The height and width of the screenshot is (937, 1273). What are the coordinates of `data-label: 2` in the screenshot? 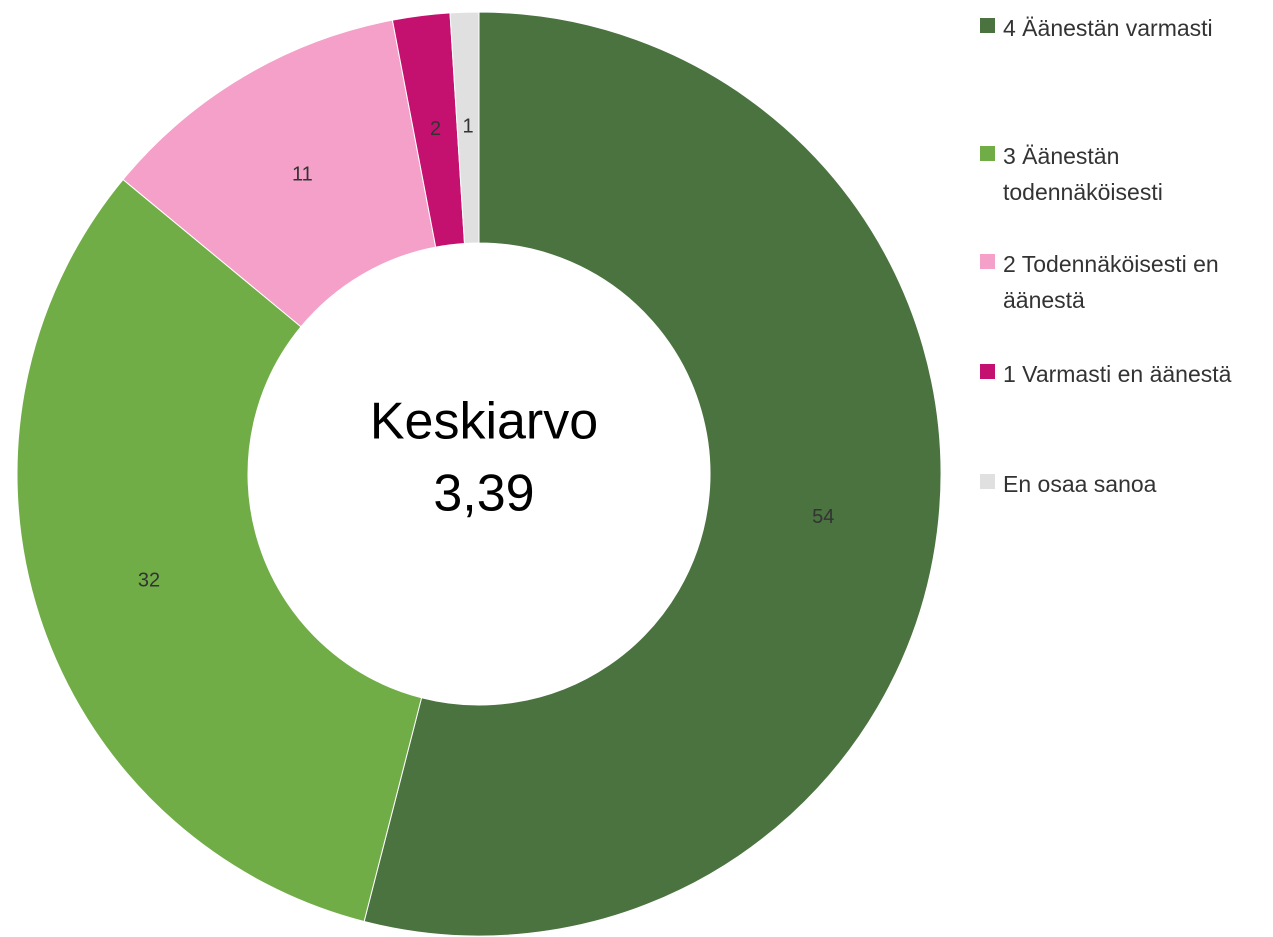 It's located at (435, 129).